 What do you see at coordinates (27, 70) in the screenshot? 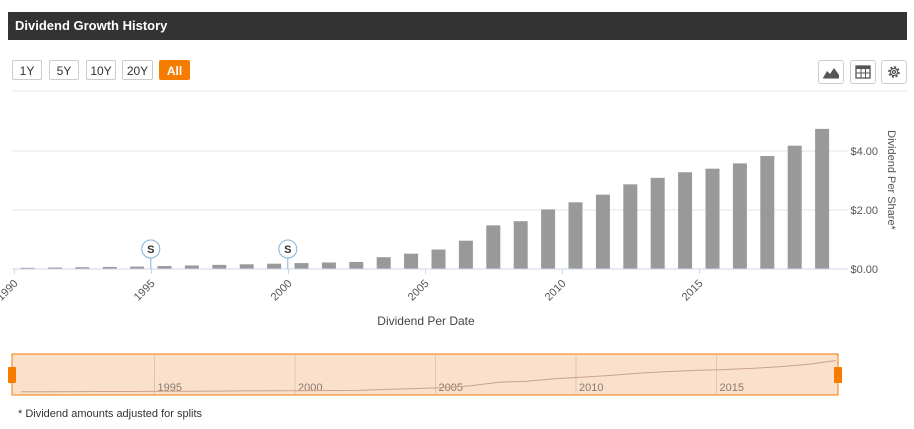
I see `range-1y-button: 1Y` at bounding box center [27, 70].